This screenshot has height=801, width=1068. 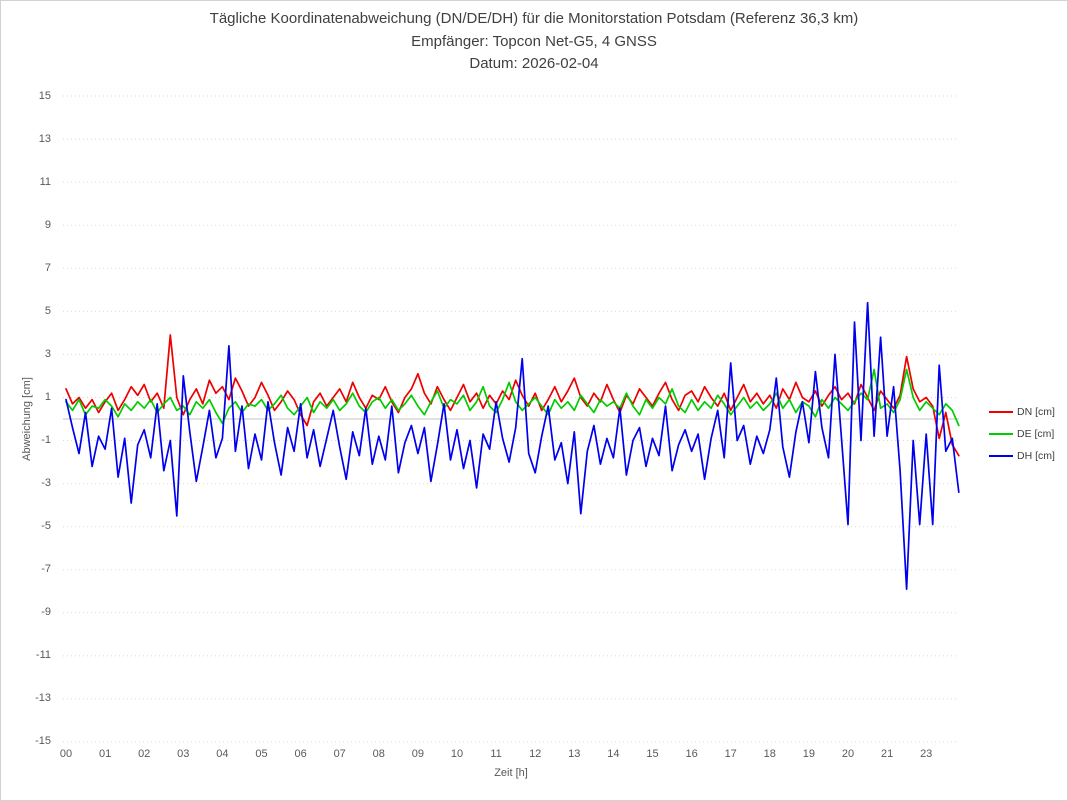 I want to click on x-tick-label: 08, so click(x=378, y=754).